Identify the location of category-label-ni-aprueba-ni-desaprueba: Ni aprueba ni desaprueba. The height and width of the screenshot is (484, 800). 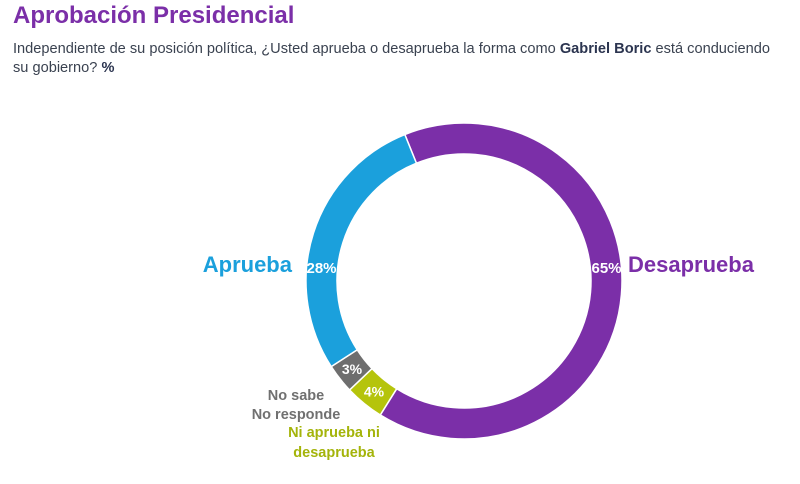
(334, 443).